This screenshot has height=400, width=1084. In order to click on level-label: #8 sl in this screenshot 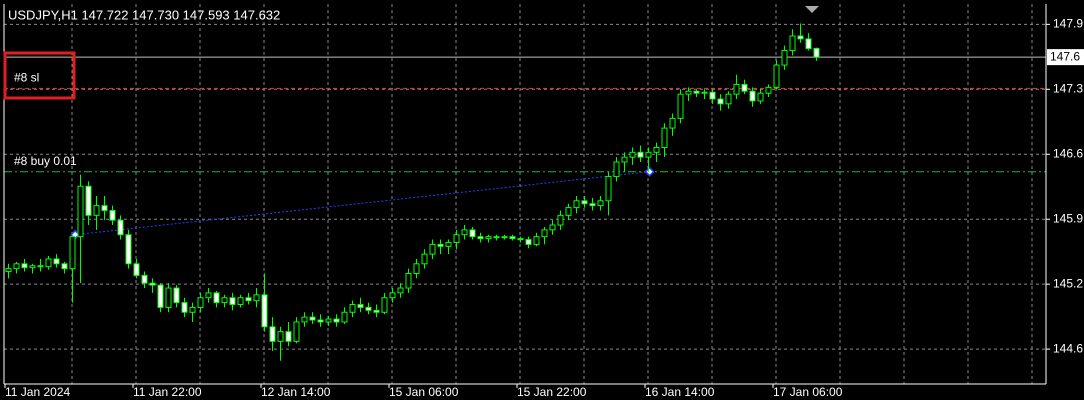, I will do `click(26, 78)`.